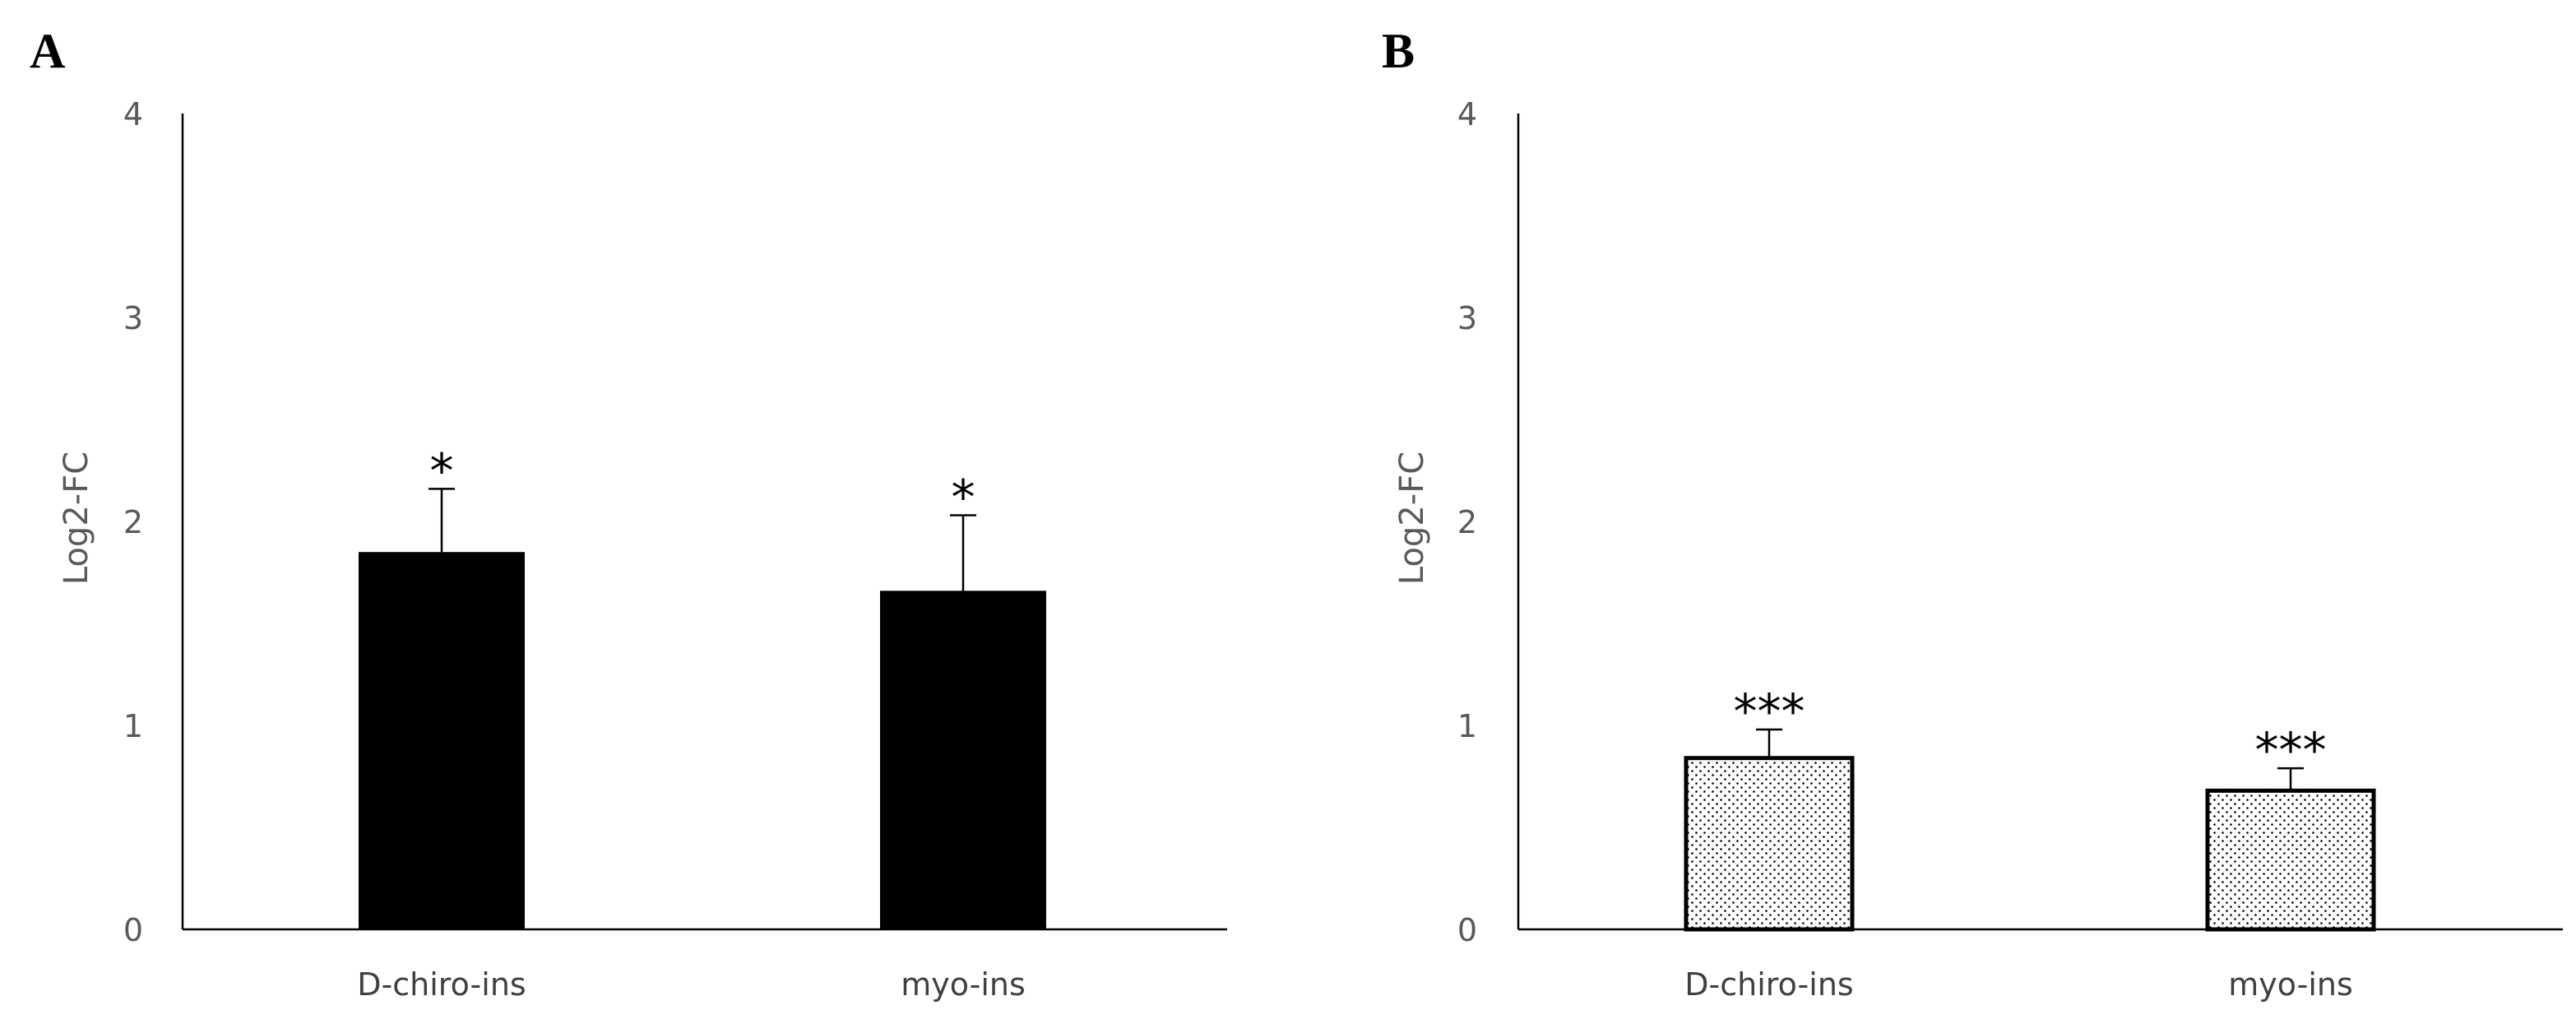 The height and width of the screenshot is (1033, 2576). I want to click on panel-a-y-tick-label: 4, so click(133, 114).